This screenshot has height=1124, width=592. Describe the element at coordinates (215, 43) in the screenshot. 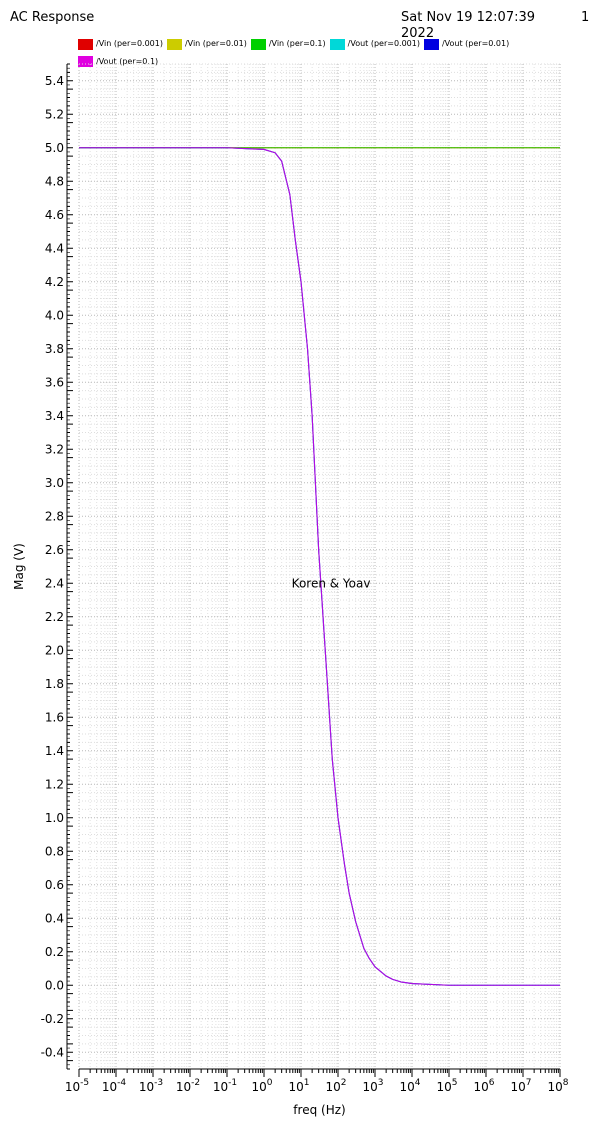

I see `legend-label: /Vin (per=0.01)` at that location.